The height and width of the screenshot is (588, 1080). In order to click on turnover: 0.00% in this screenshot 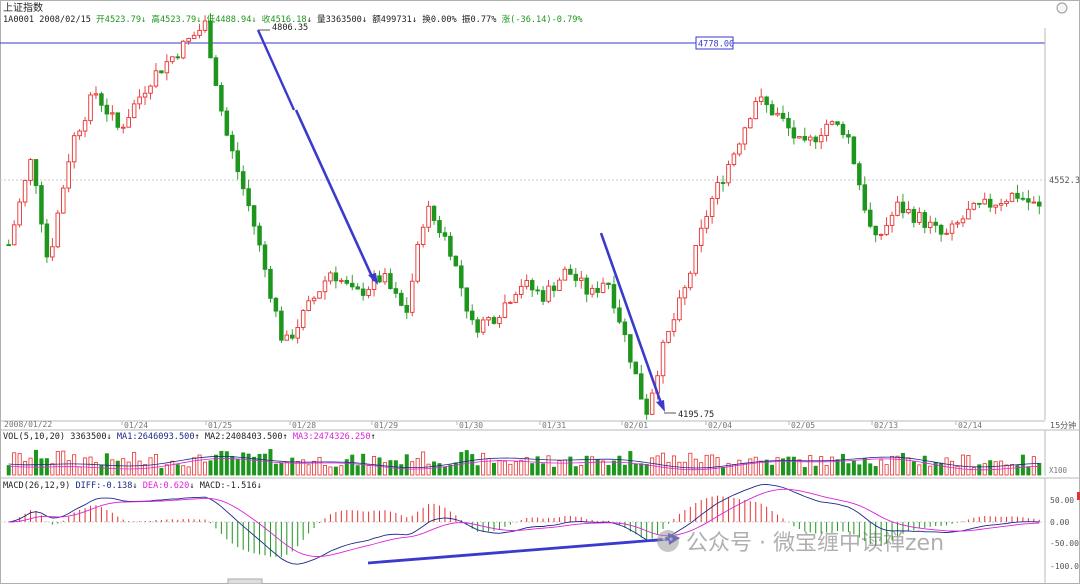, I will do `click(444, 20)`.